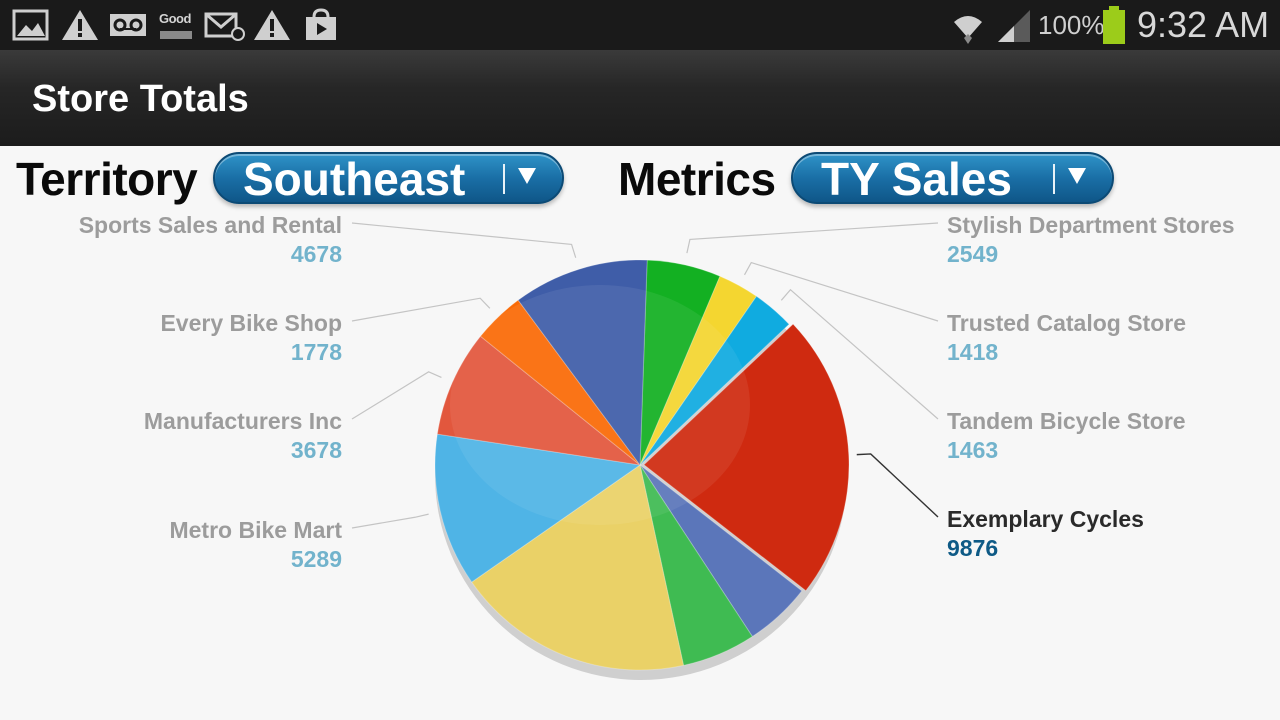 The width and height of the screenshot is (1280, 720). Describe the element at coordinates (464, 240) in the screenshot. I see `leader-line-sports-sales-and-rental` at that location.